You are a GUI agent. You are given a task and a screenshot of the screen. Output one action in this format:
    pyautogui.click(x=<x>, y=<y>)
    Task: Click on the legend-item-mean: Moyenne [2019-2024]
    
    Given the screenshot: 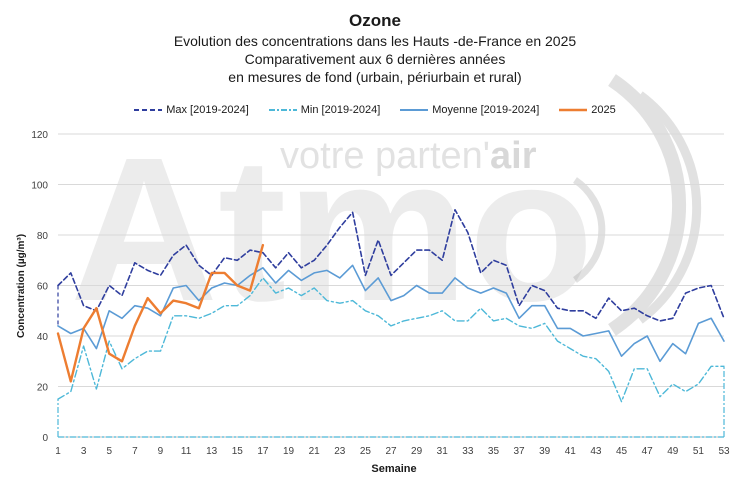 What is the action you would take?
    pyautogui.click(x=469, y=110)
    